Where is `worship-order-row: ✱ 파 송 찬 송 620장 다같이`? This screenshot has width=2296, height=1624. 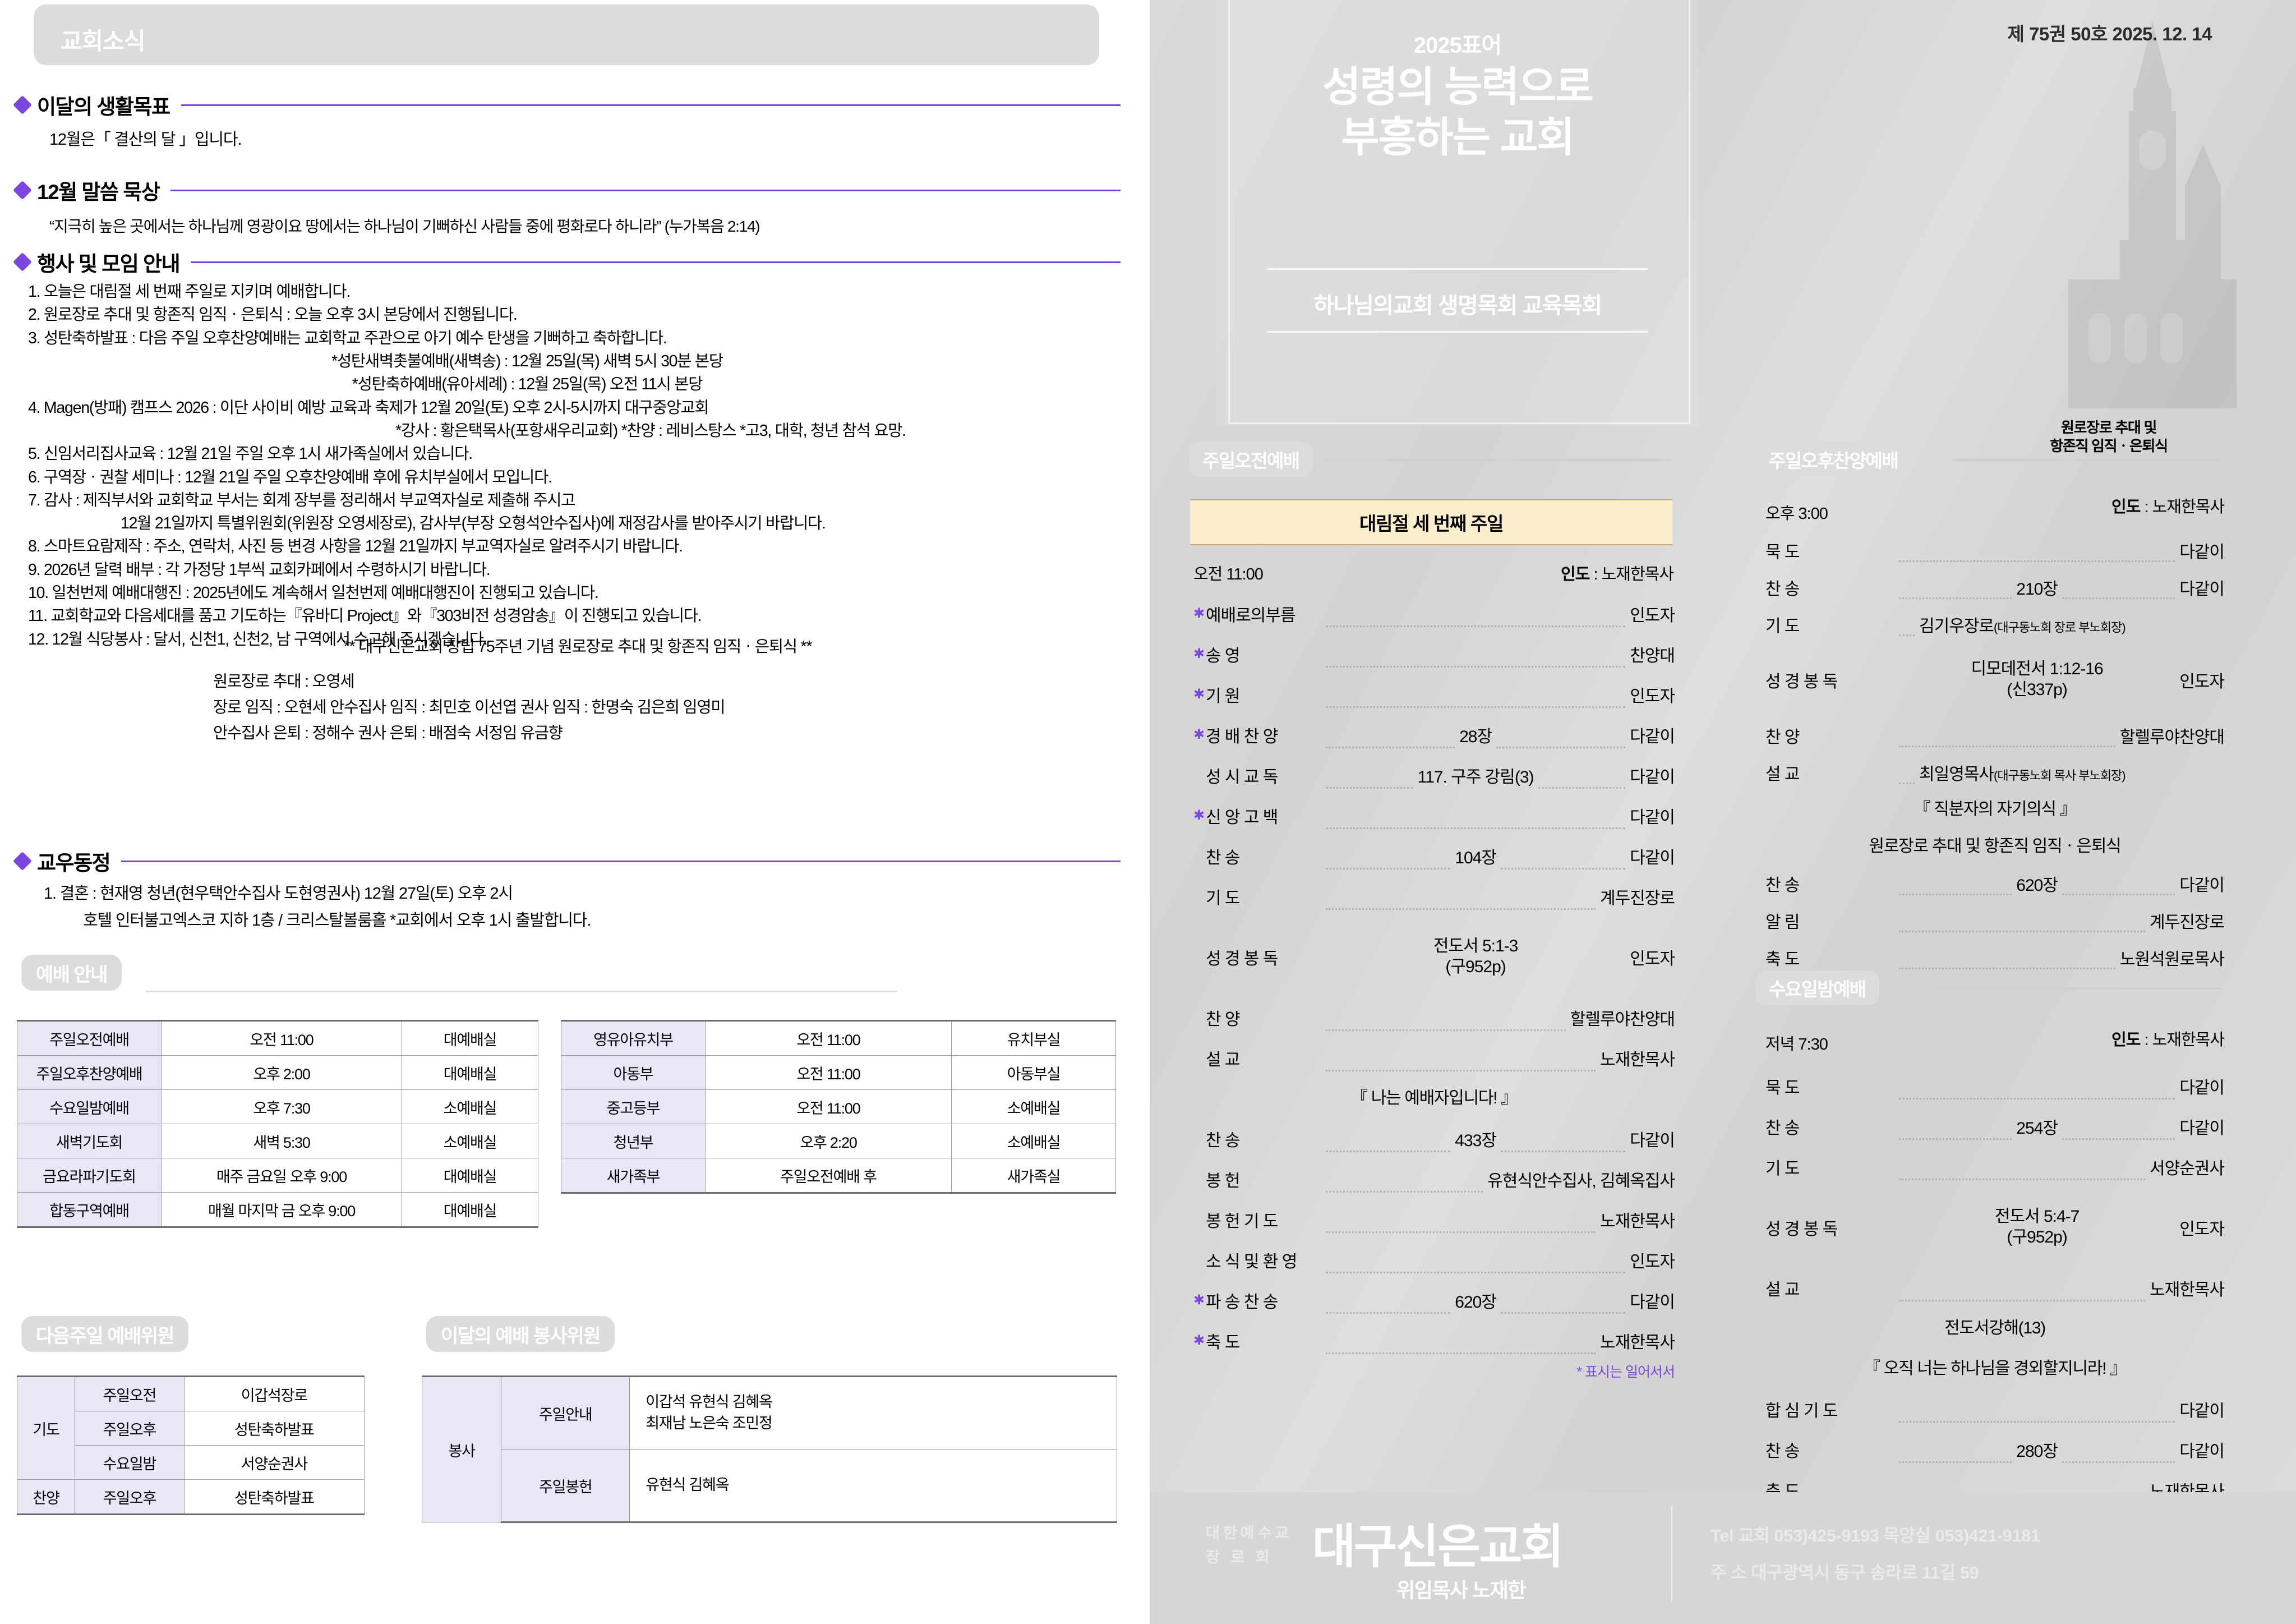
worship-order-row: ✱ 파 송 찬 송 620장 다같이 is located at coordinates (1434, 1301).